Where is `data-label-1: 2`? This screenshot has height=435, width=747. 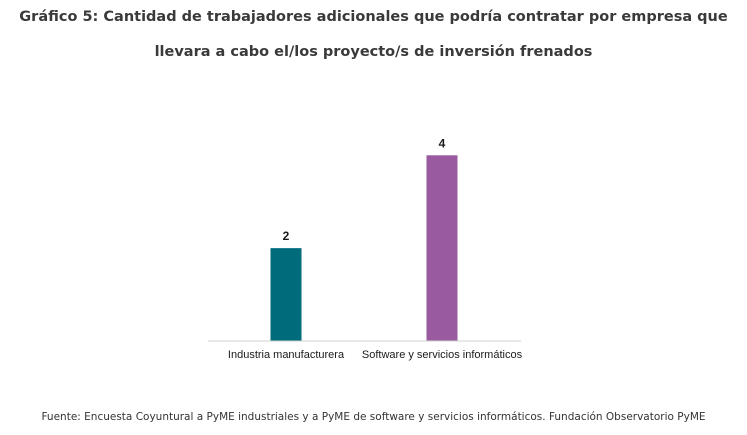
data-label-1: 2 is located at coordinates (286, 236).